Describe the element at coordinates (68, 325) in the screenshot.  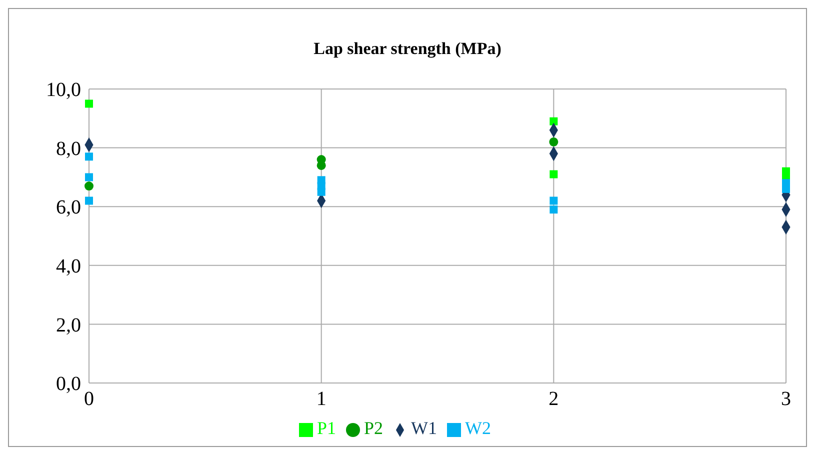
I see `y-tick-label: 2,0` at that location.